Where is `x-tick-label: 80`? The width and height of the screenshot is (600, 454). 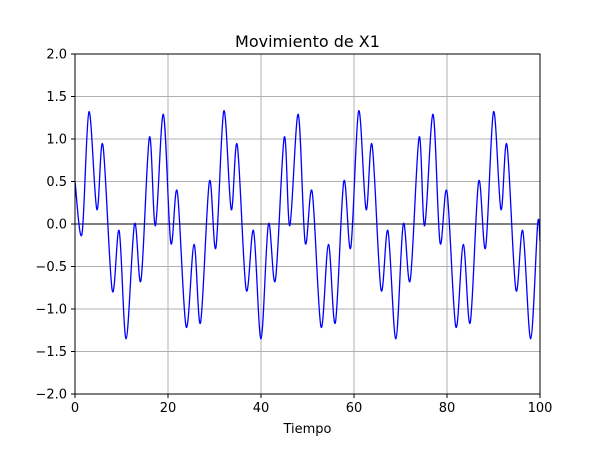 x-tick-label: 80 is located at coordinates (447, 408).